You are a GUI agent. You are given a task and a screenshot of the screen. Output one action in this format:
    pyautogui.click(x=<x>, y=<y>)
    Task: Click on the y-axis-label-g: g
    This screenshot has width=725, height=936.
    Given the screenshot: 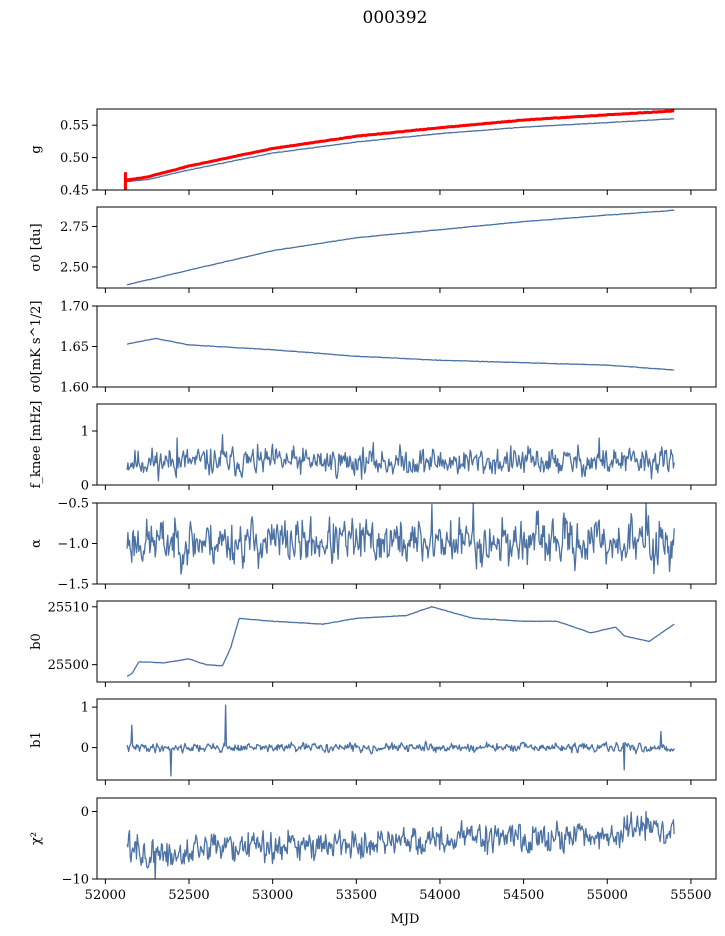 What is the action you would take?
    pyautogui.click(x=36, y=149)
    